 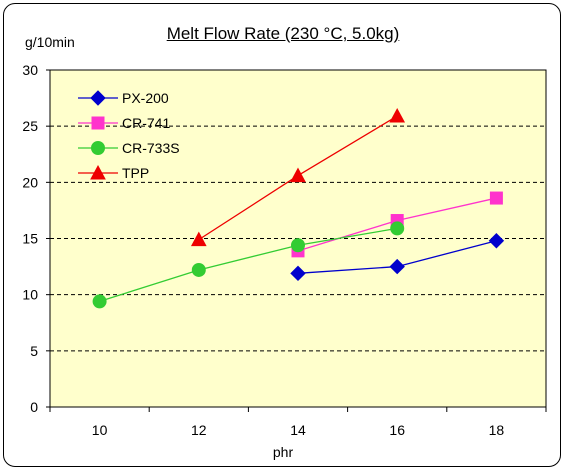 What do you see at coordinates (283, 452) in the screenshot?
I see `x-axis-label: phr` at bounding box center [283, 452].